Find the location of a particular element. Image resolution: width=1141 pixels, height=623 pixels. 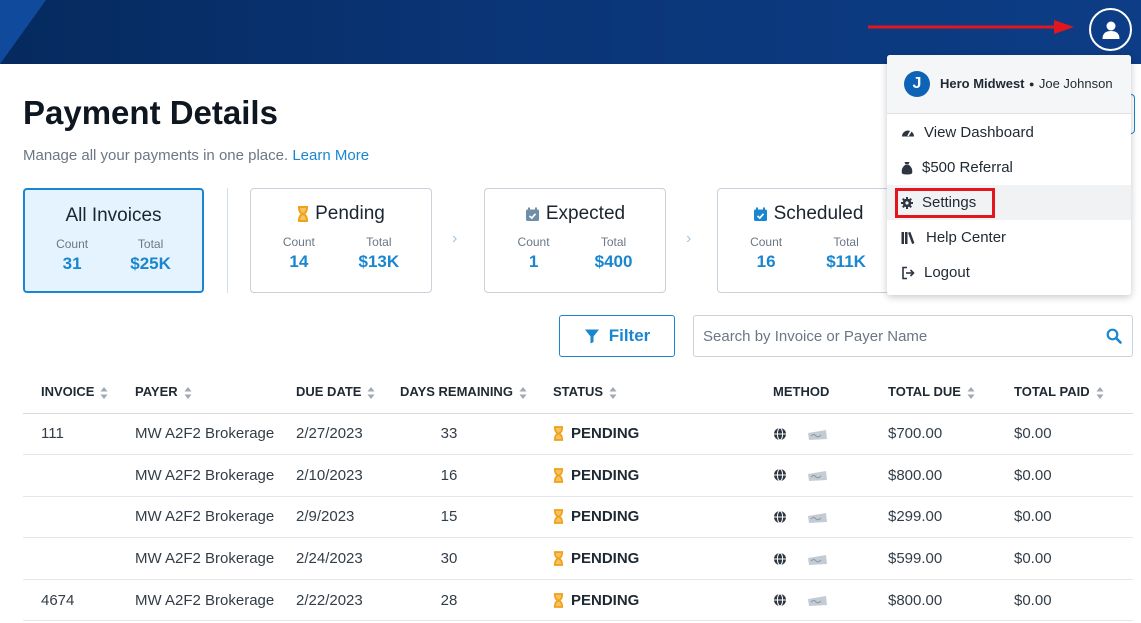

column-label: INVOICE is located at coordinates (68, 391).